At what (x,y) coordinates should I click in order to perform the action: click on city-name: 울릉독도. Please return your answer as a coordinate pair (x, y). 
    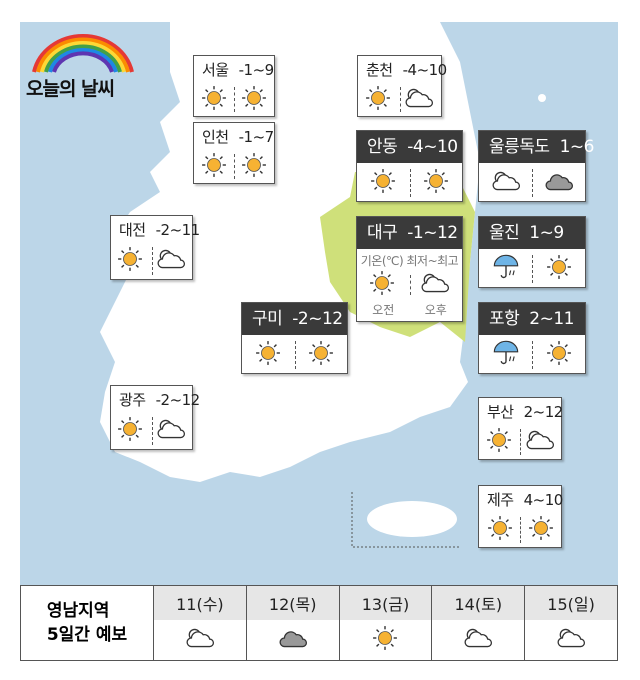
    Looking at the image, I should click on (519, 147).